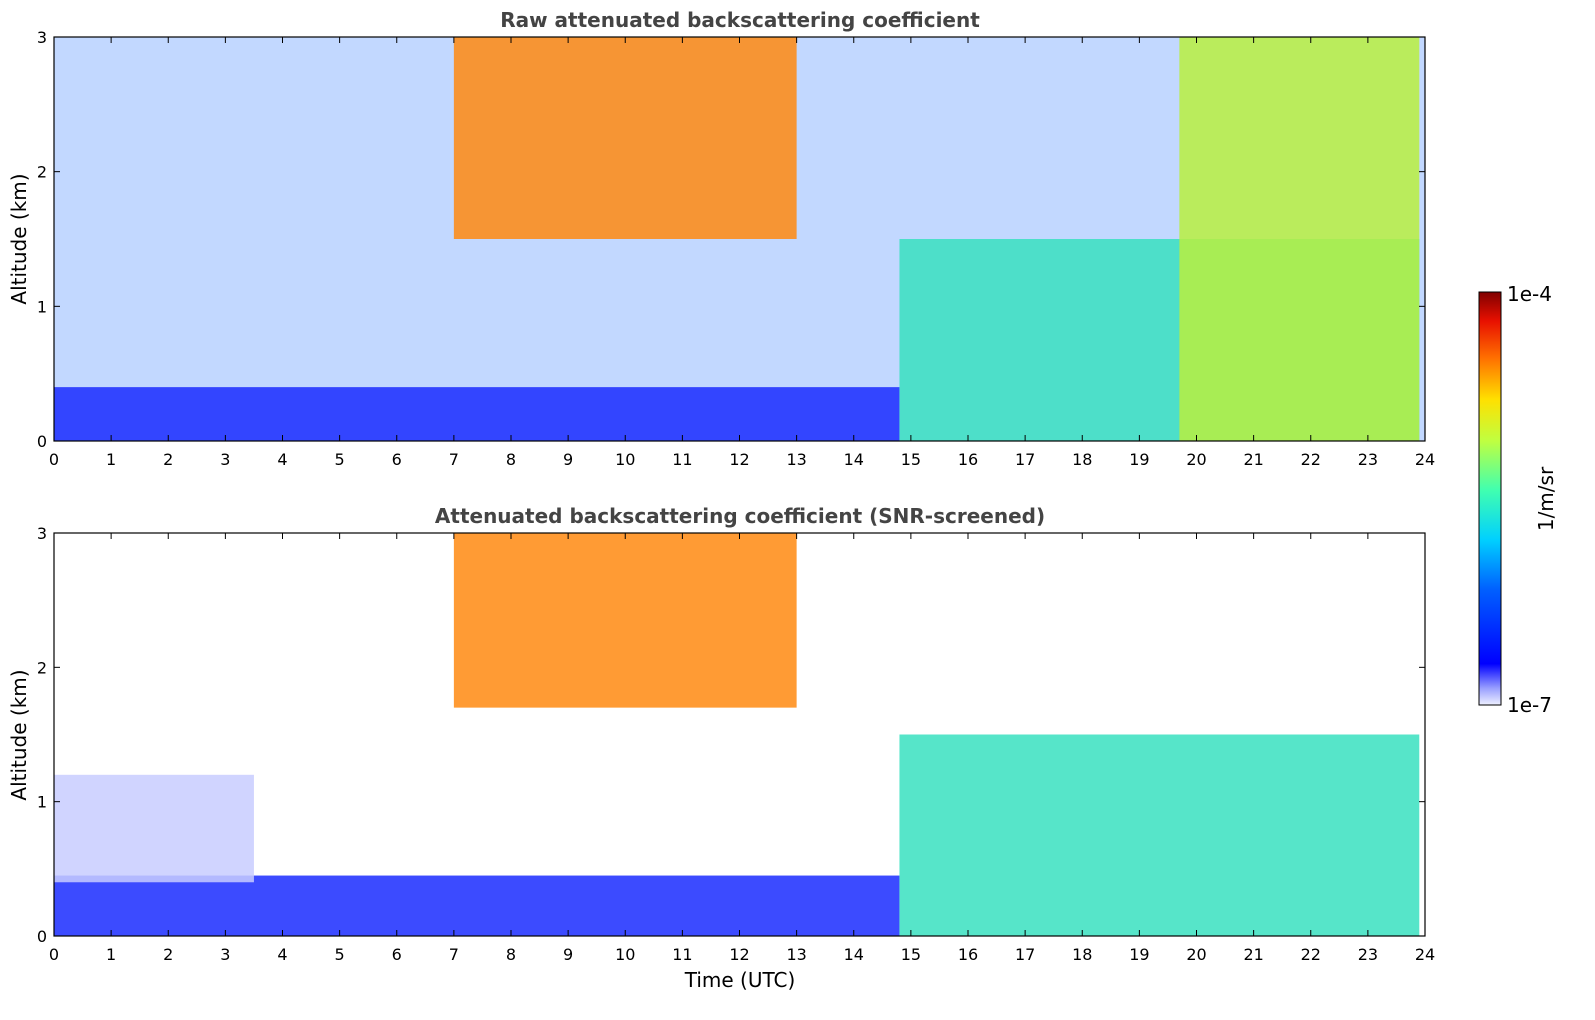  What do you see at coordinates (740, 980) in the screenshot?
I see `x-axis-label: Time (UTC)` at bounding box center [740, 980].